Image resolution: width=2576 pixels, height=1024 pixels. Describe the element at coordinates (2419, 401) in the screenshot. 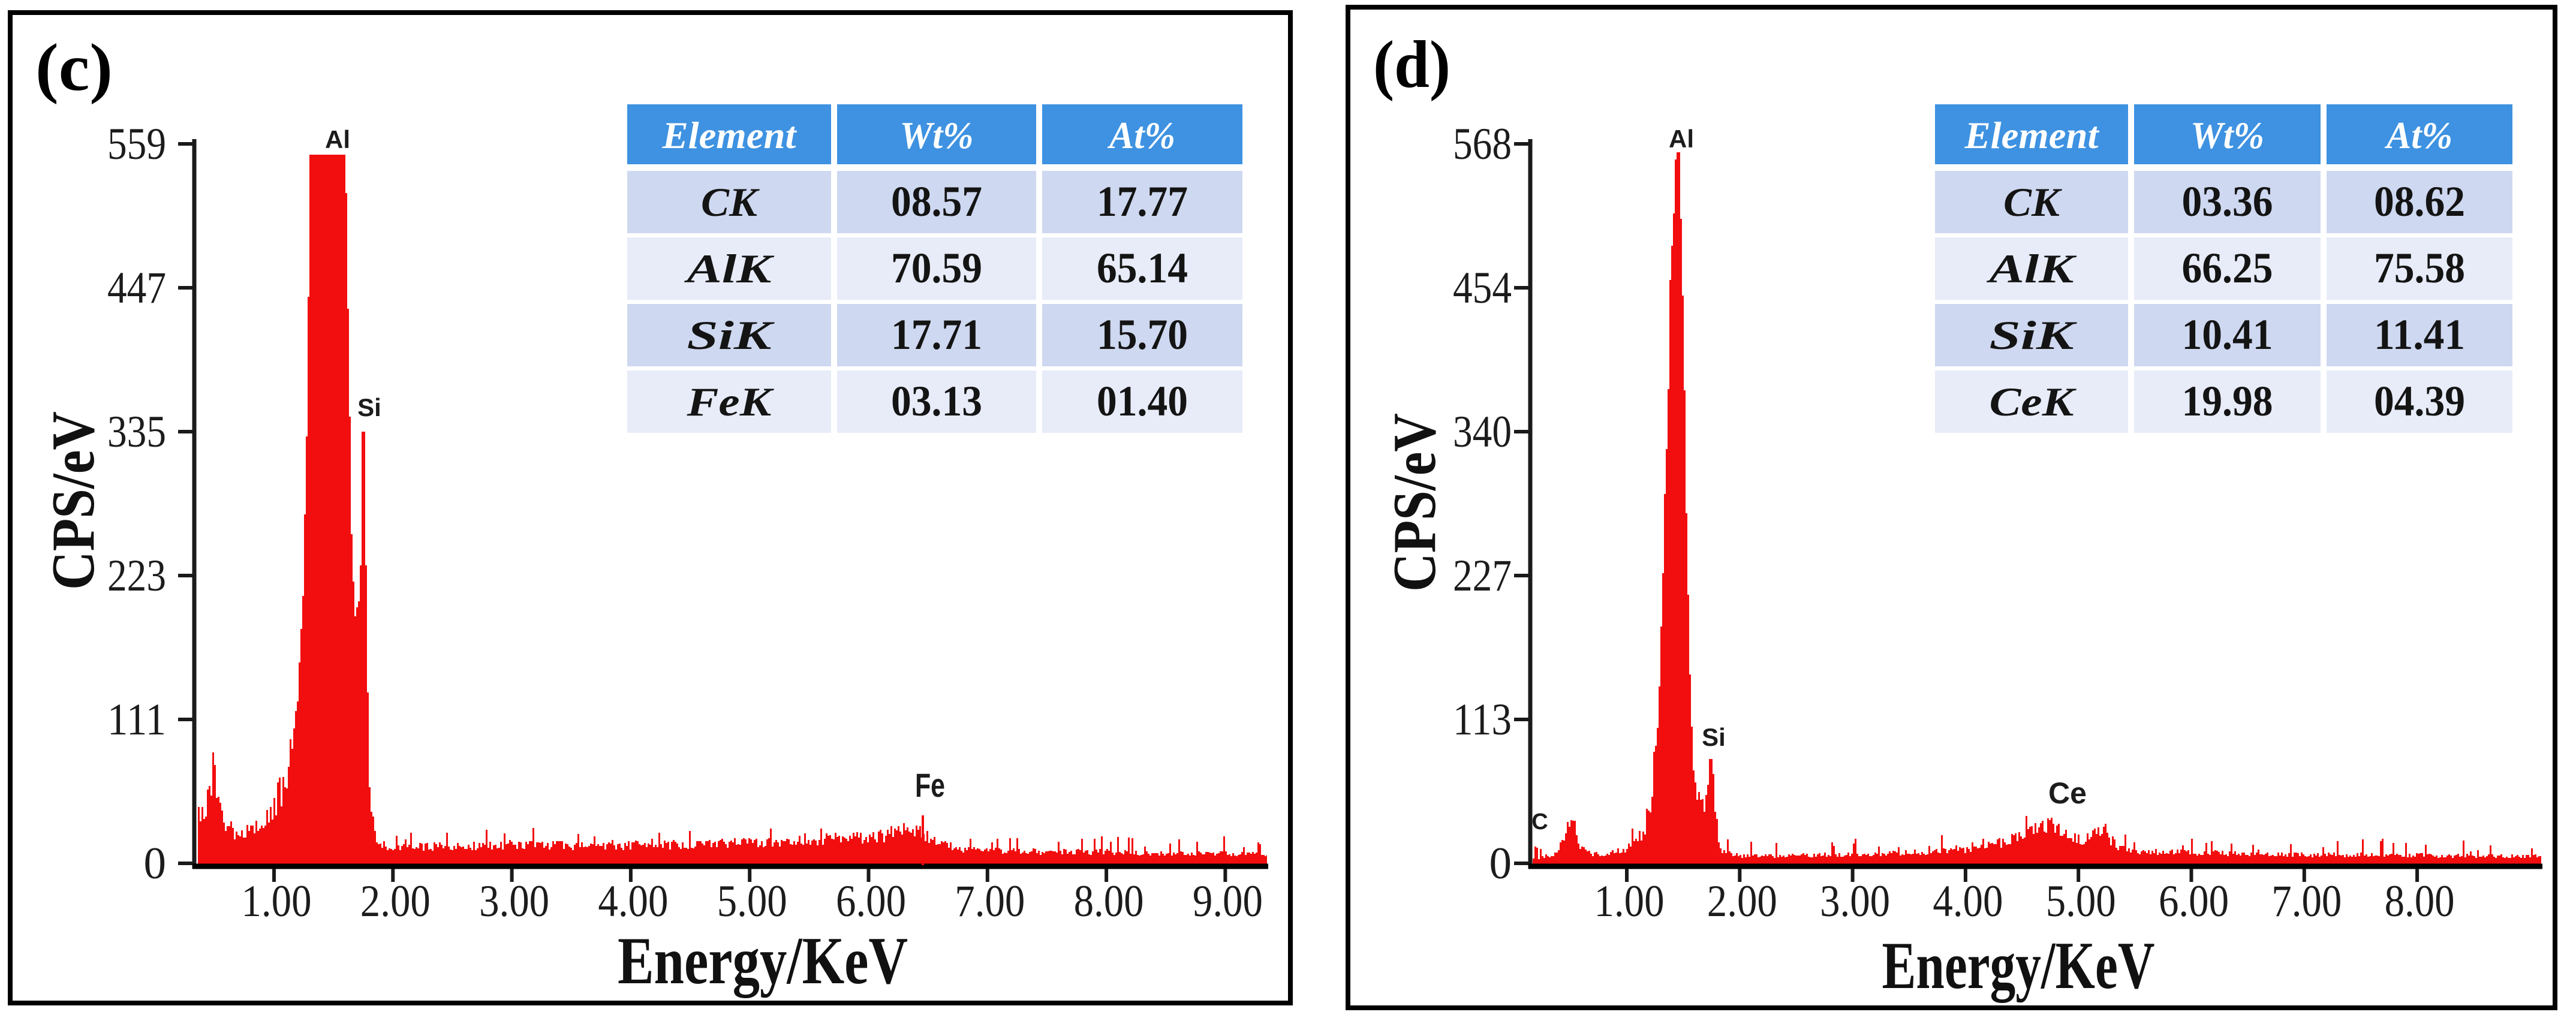

I see `svg-text: 04.39` at that location.